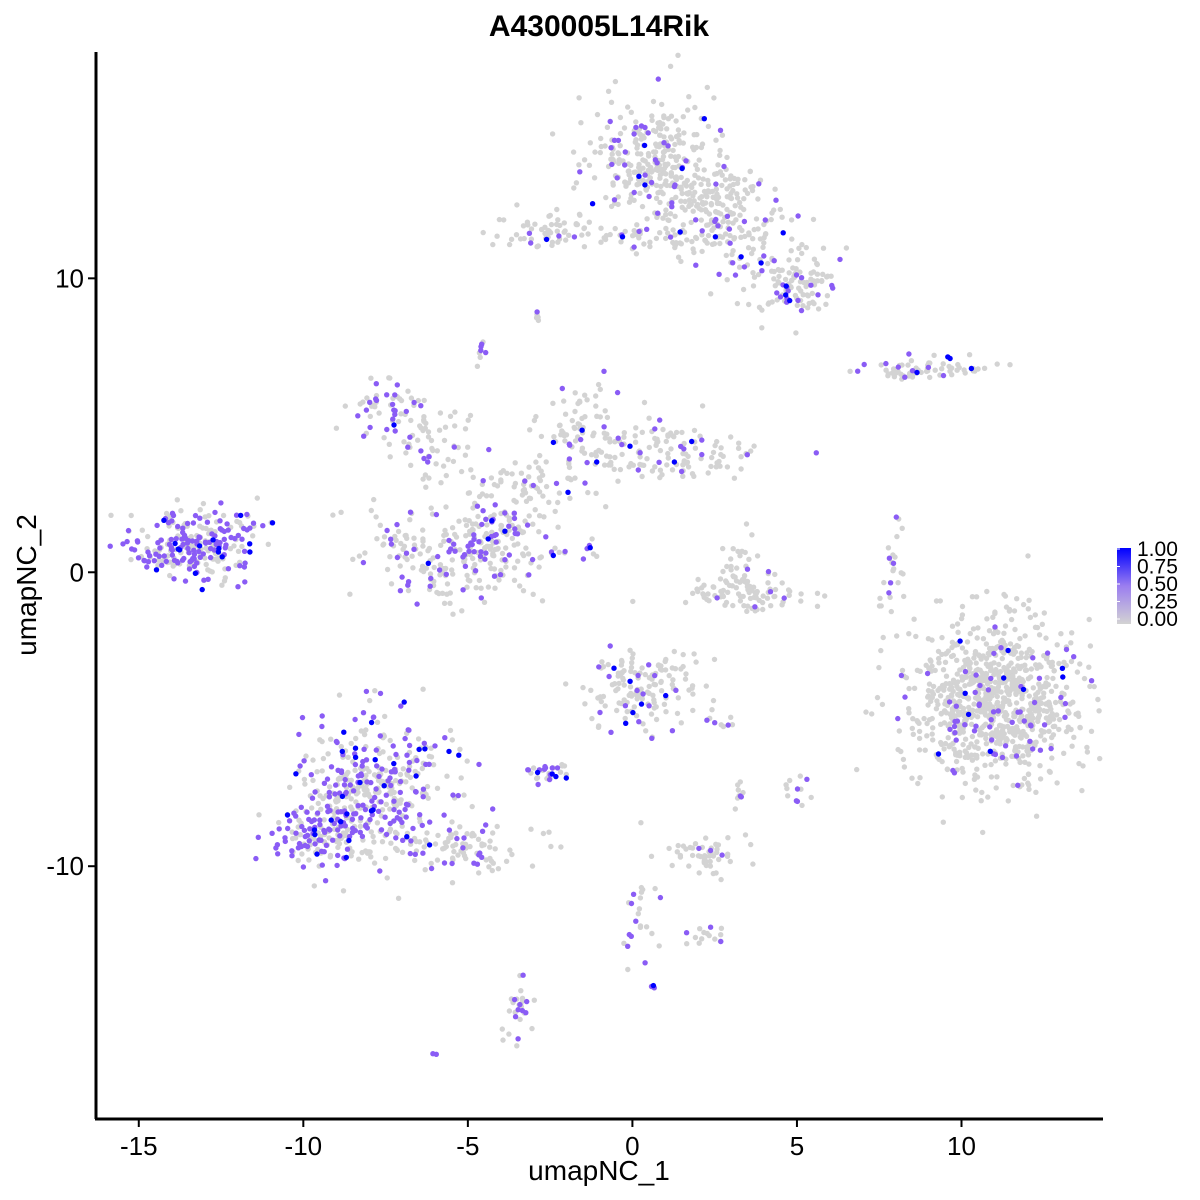  Describe the element at coordinates (1157, 619) in the screenshot. I see `legend-label: 0.00` at that location.